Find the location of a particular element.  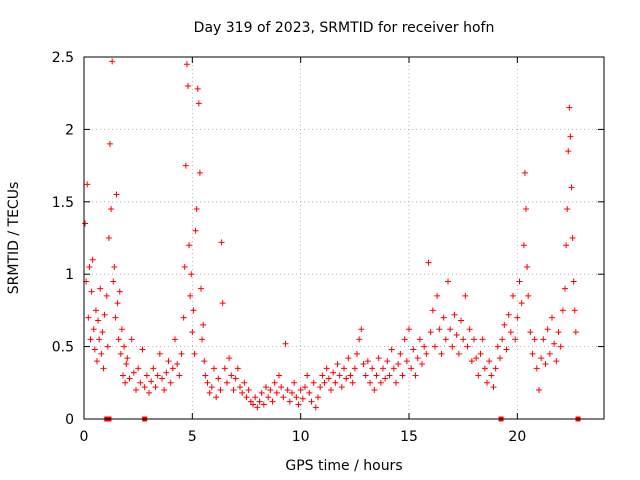

y-tick-label: 1.5 is located at coordinates (63, 203).